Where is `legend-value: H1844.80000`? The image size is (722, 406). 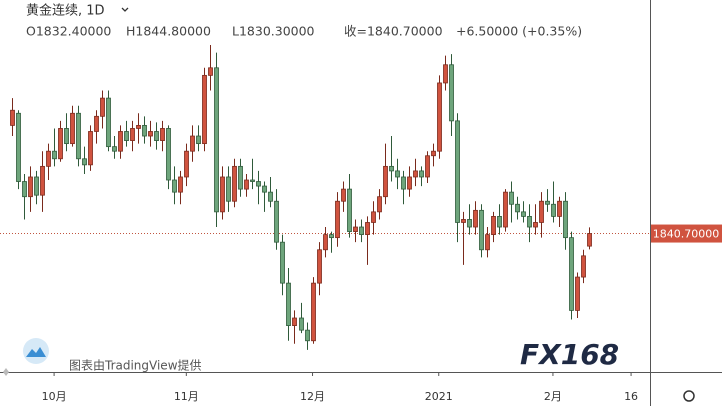 legend-value: H1844.80000 is located at coordinates (168, 31).